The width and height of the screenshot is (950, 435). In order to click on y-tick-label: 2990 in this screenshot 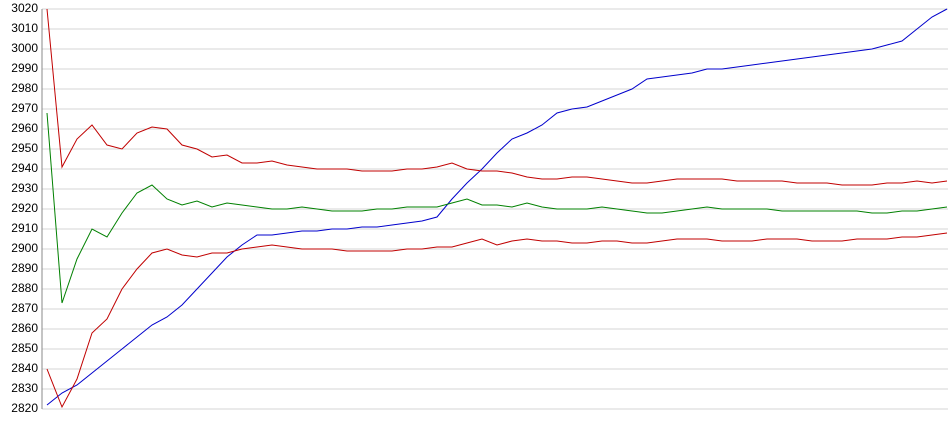, I will do `click(24, 68)`.